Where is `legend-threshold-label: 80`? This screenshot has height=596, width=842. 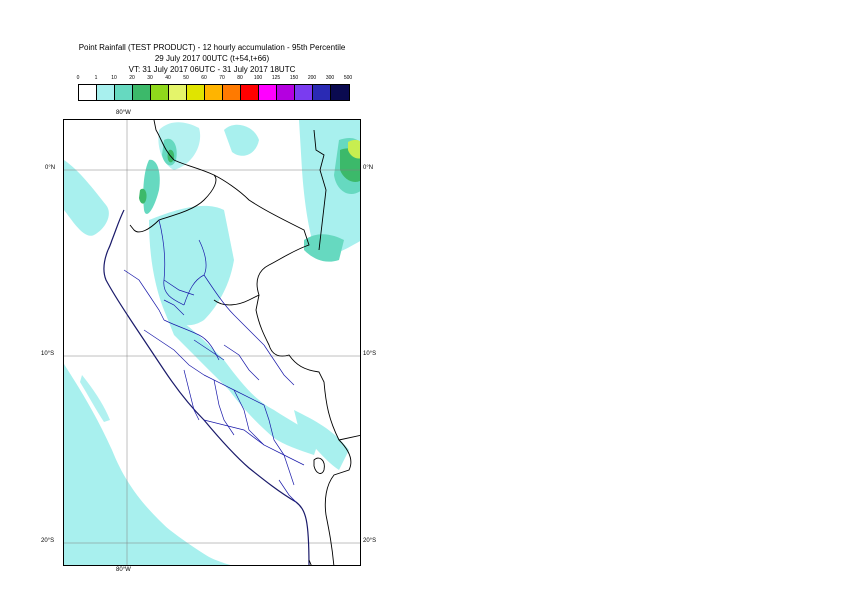 legend-threshold-label: 80 is located at coordinates (240, 78).